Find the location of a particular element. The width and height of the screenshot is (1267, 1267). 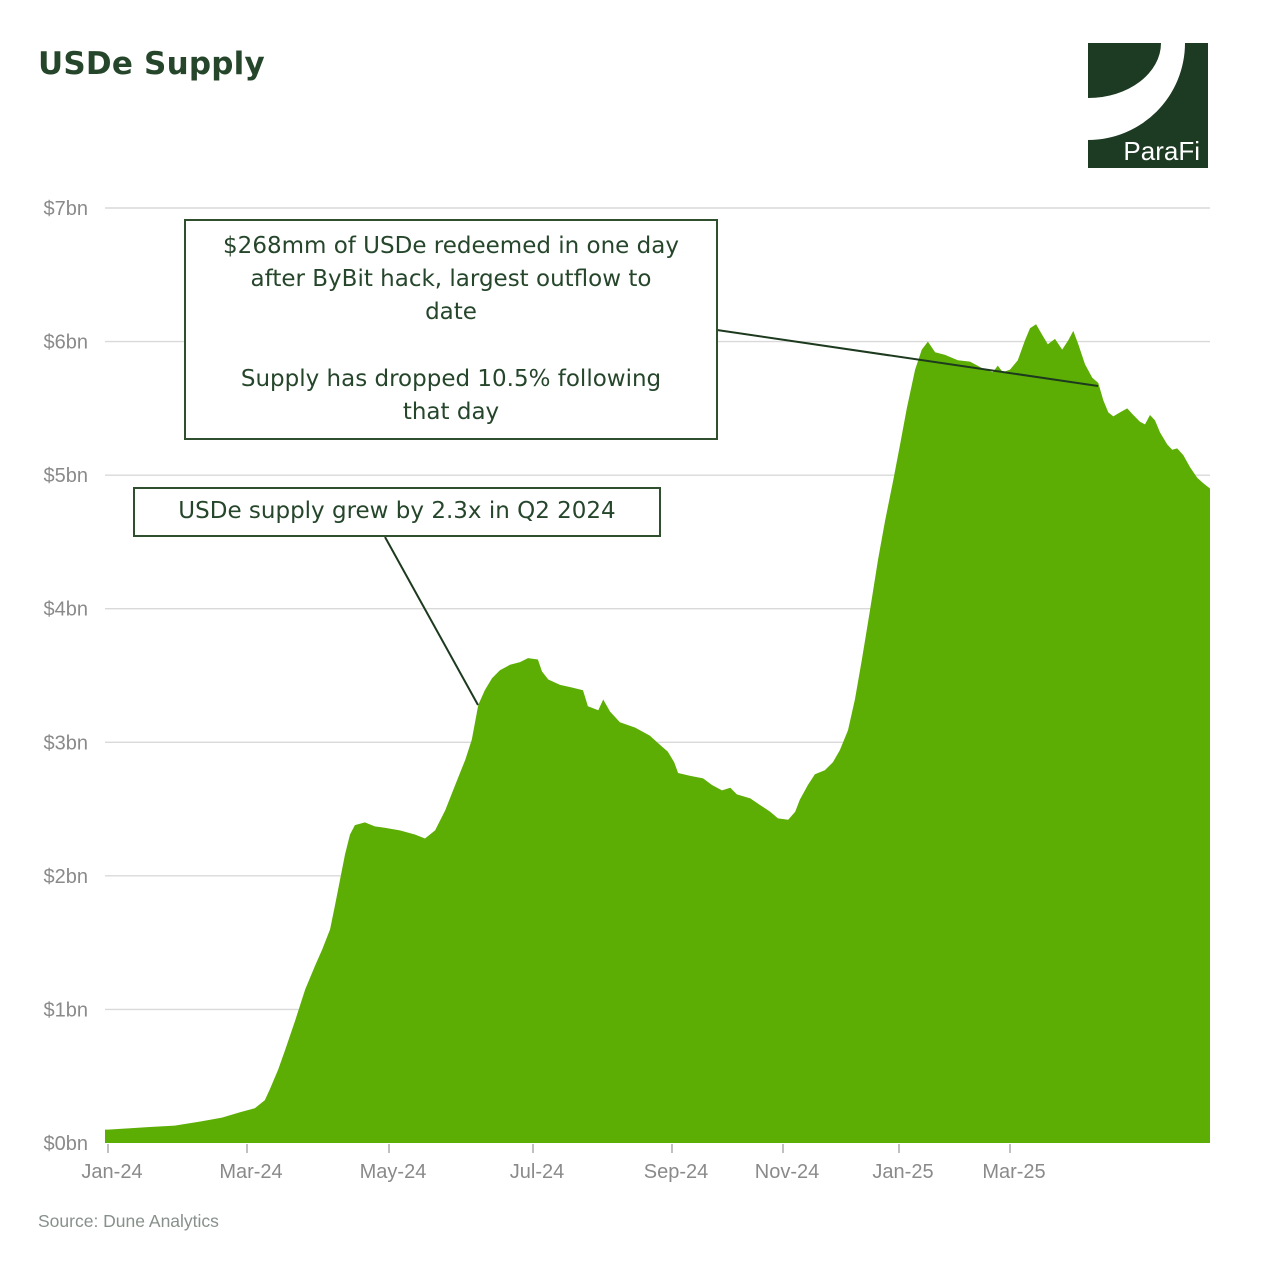

y-axis-label: $0bn is located at coordinates (66, 1144).